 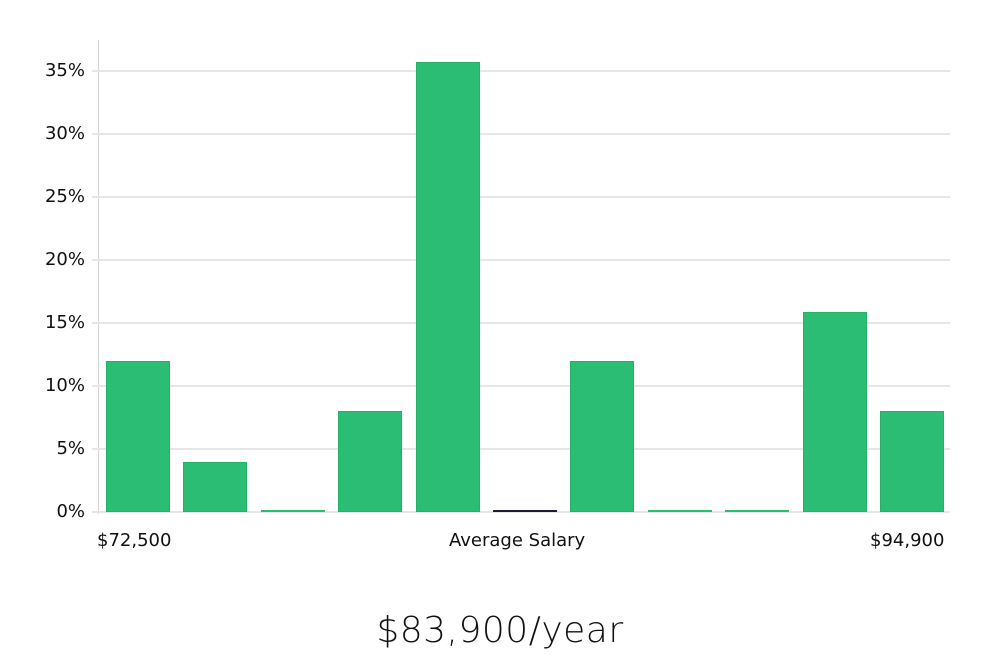 What do you see at coordinates (98, 277) in the screenshot?
I see `y-axis-line` at bounding box center [98, 277].